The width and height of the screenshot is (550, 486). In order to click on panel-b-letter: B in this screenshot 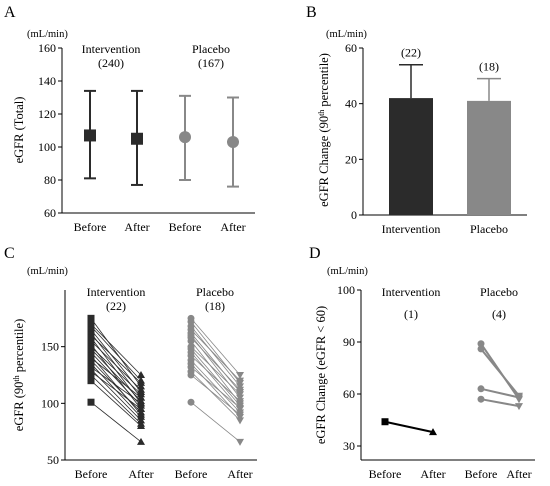, I will do `click(311, 12)`.